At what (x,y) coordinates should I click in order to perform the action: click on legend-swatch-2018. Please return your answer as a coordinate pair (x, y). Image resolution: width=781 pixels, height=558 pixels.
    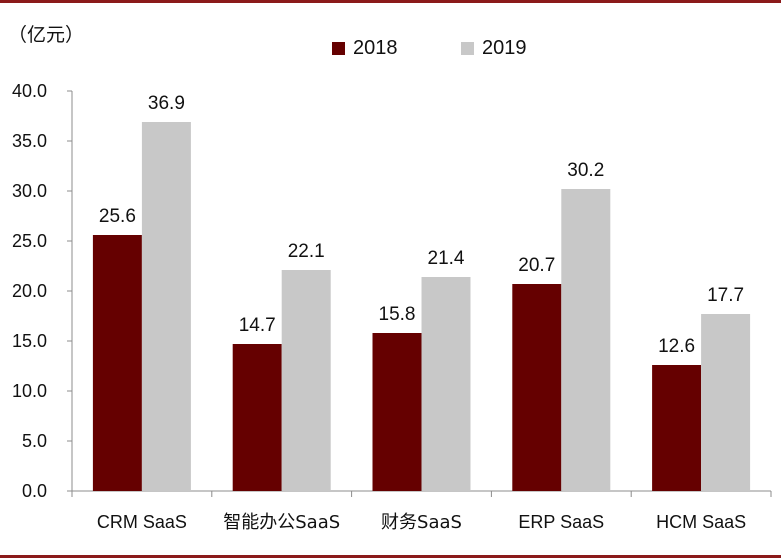
    Looking at the image, I should click on (338, 48).